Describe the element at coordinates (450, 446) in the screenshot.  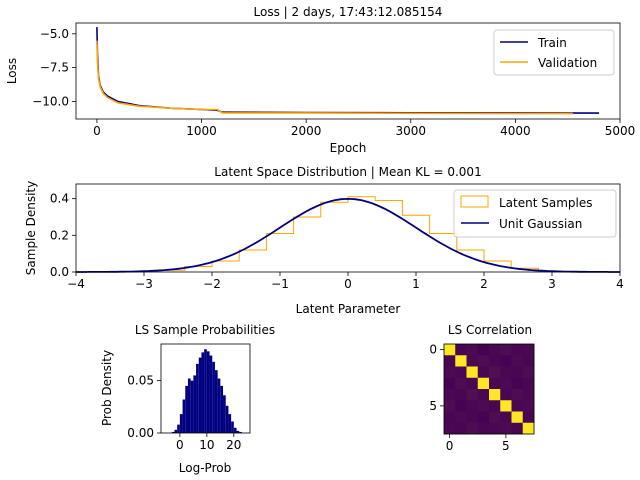
I see `ls-corr-x-tick-label: 0` at that location.